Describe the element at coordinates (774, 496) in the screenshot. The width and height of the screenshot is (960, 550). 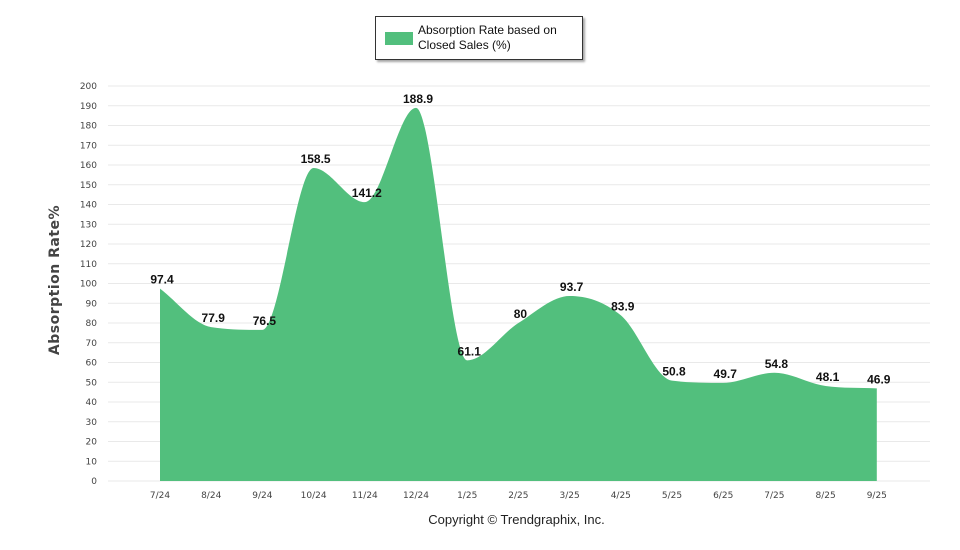
I see `x-tick-label: 7/25` at that location.